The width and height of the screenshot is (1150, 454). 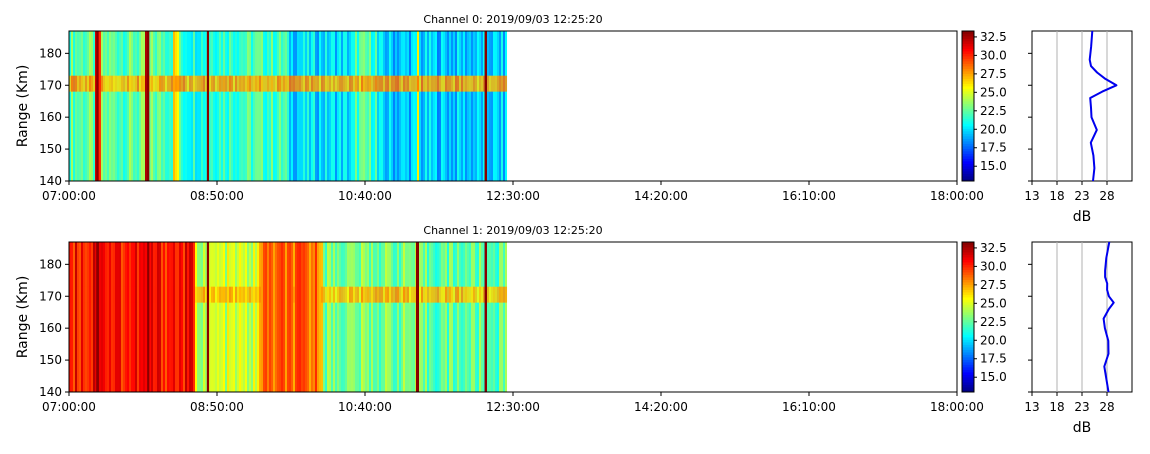 I want to click on colorbar-tick-label: 32.5, so click(x=993, y=248).